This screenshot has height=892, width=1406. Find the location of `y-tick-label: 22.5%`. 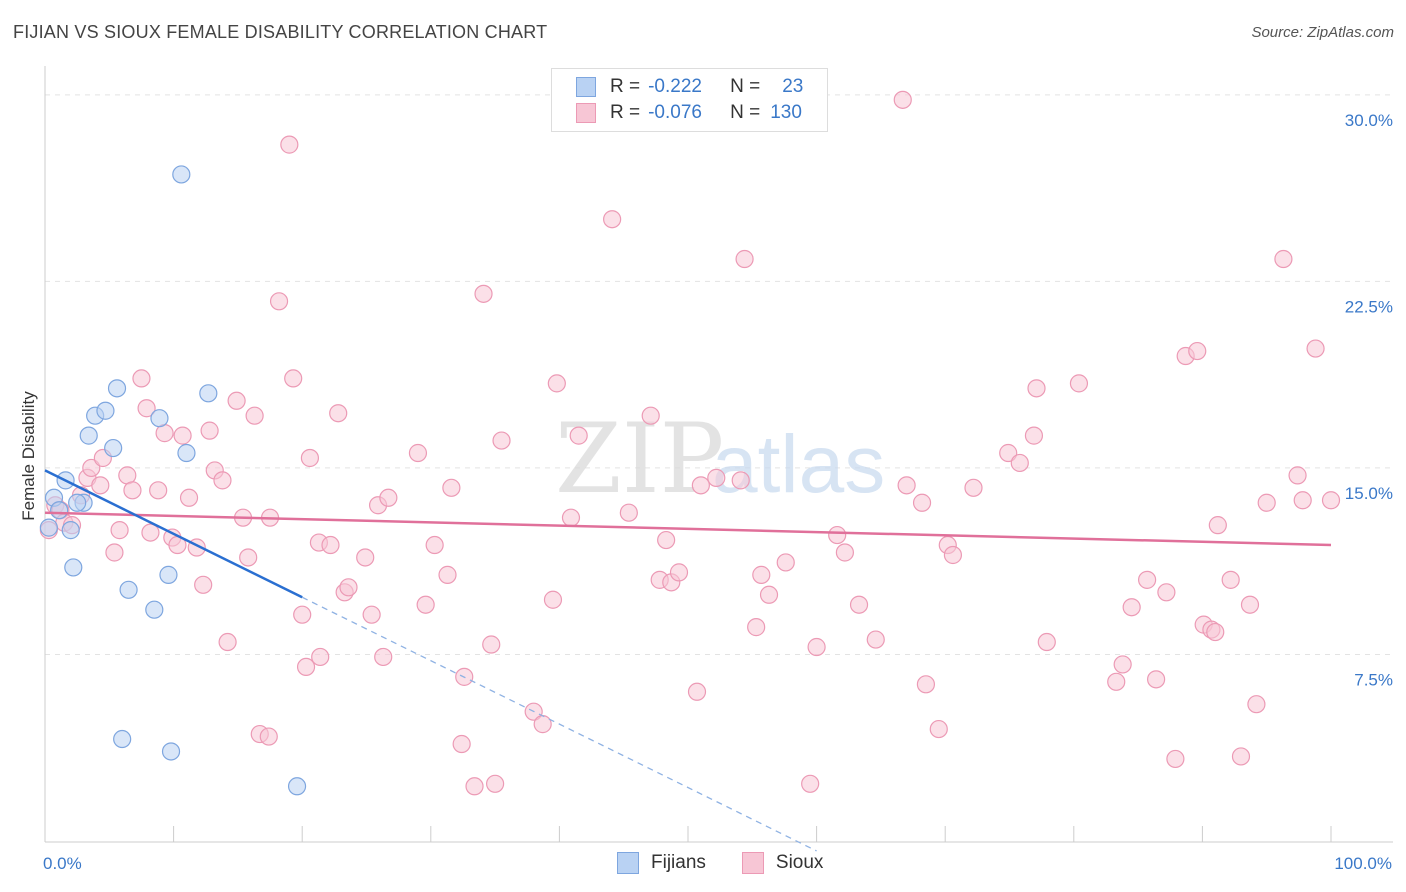

y-tick-label: 22.5% is located at coordinates (1369, 306).